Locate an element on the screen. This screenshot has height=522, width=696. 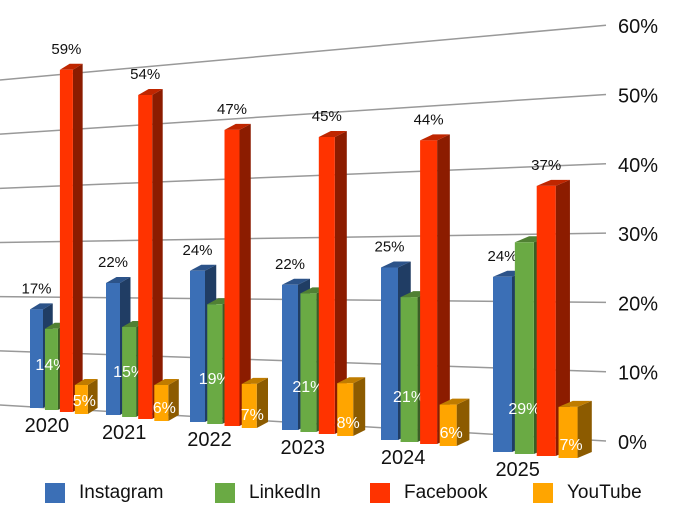
x-tick-label: 2025 is located at coordinates (517, 470).